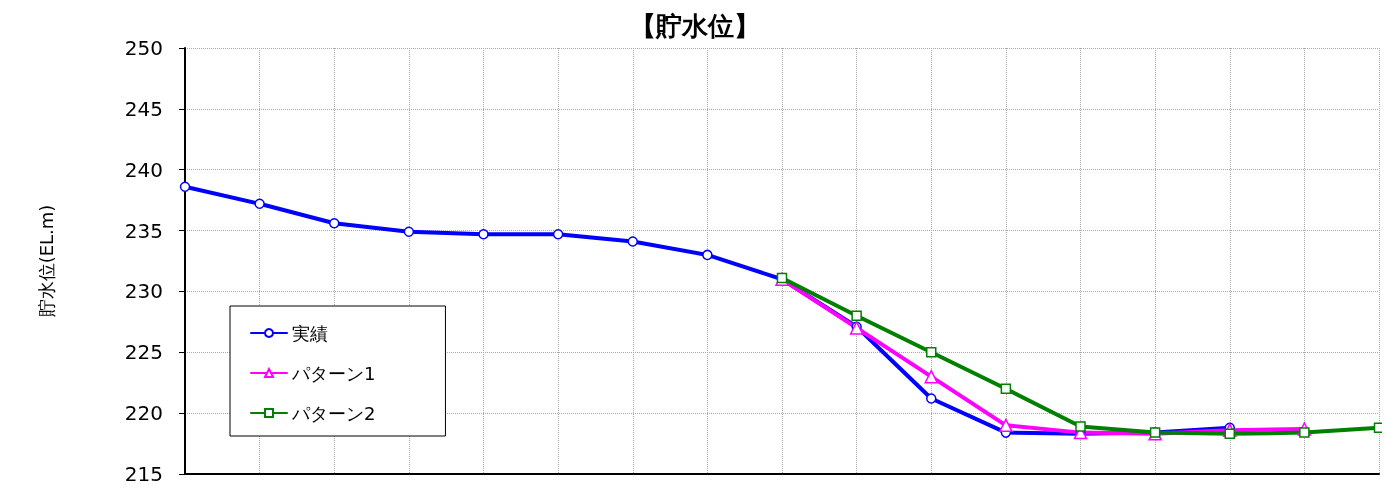 The width and height of the screenshot is (1390, 504). What do you see at coordinates (143, 169) in the screenshot?
I see `y-tick-label: 240` at bounding box center [143, 169].